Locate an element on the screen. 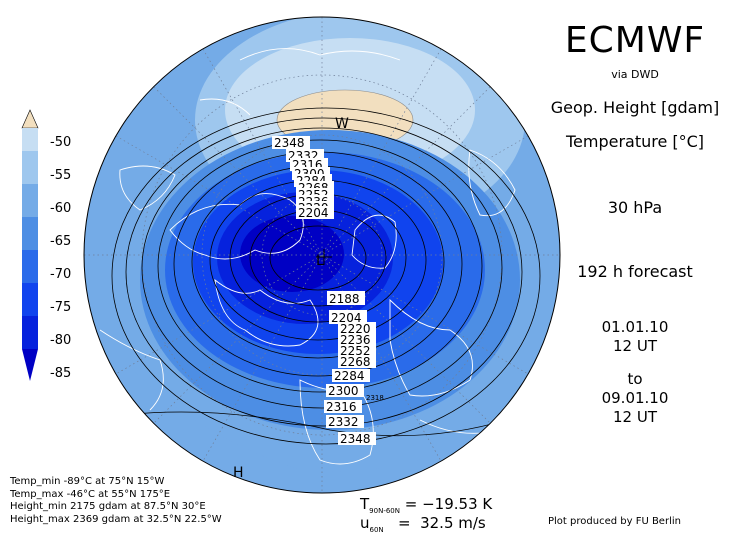 The width and height of the screenshot is (733, 541). t-subscript: 90N-60N is located at coordinates (384, 511).